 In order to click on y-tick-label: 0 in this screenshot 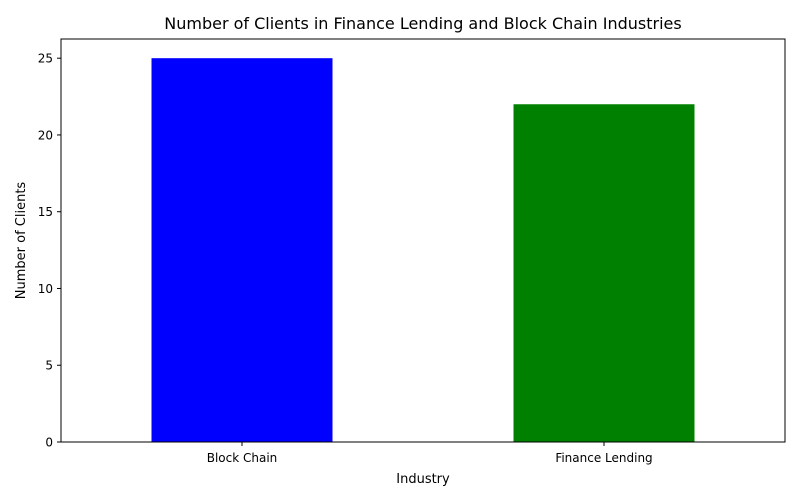, I will do `click(49, 443)`.